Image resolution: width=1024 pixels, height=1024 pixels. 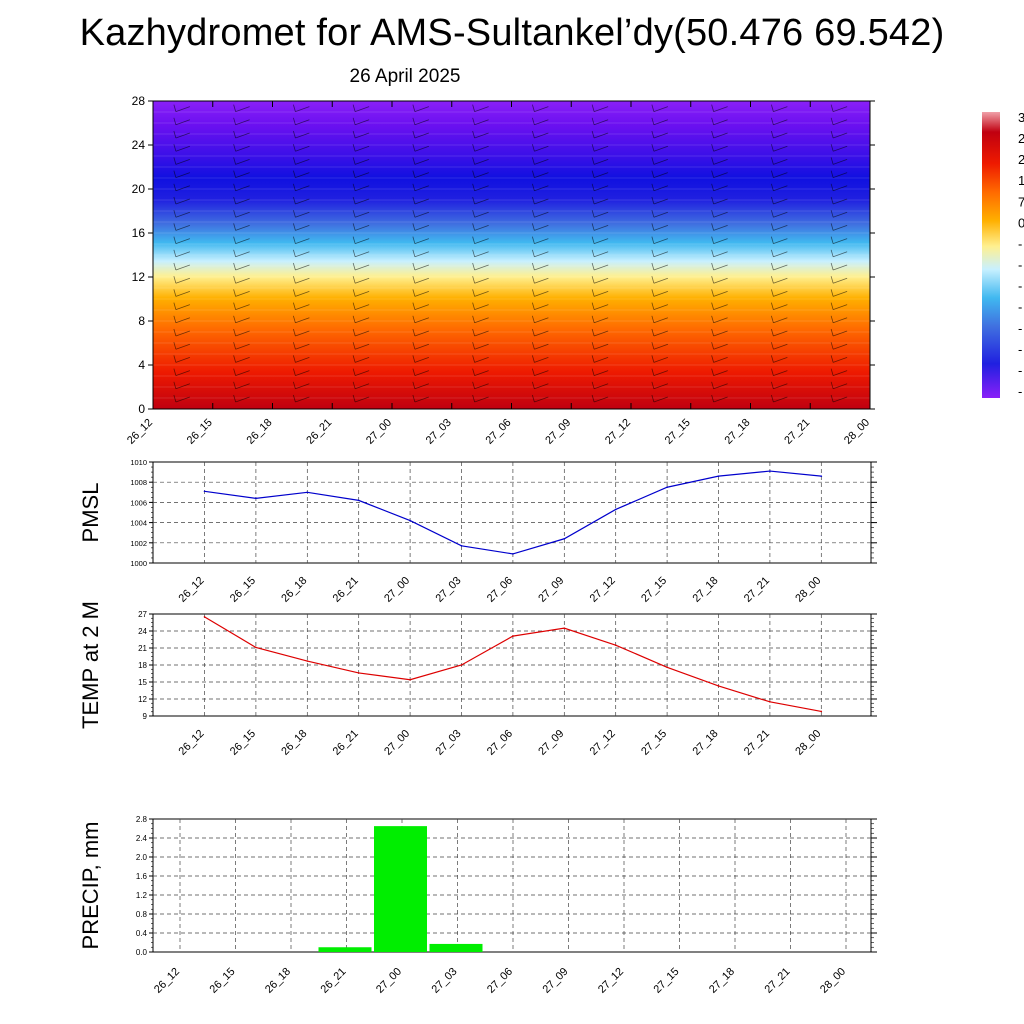 What do you see at coordinates (1020, 286) in the screenshot?
I see `colorbar-label: -` at bounding box center [1020, 286].